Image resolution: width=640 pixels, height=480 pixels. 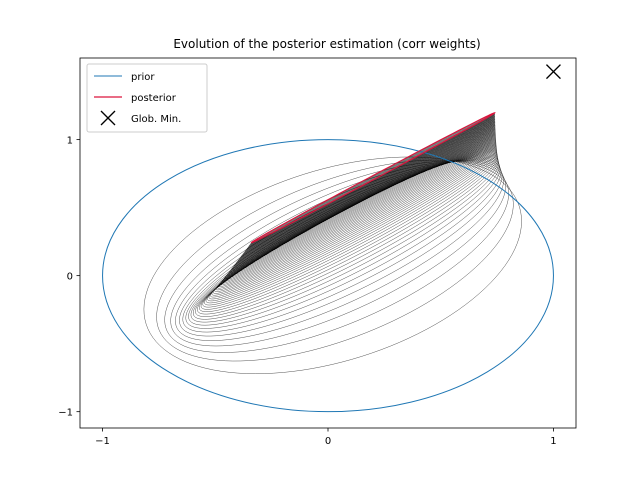 I want to click on posterior-ellipse, so click(x=373, y=178).